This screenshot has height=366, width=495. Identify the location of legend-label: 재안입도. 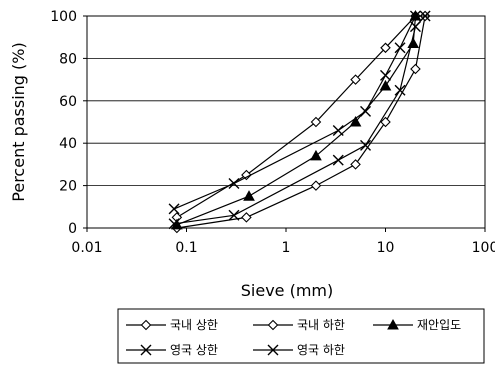
(439, 325).